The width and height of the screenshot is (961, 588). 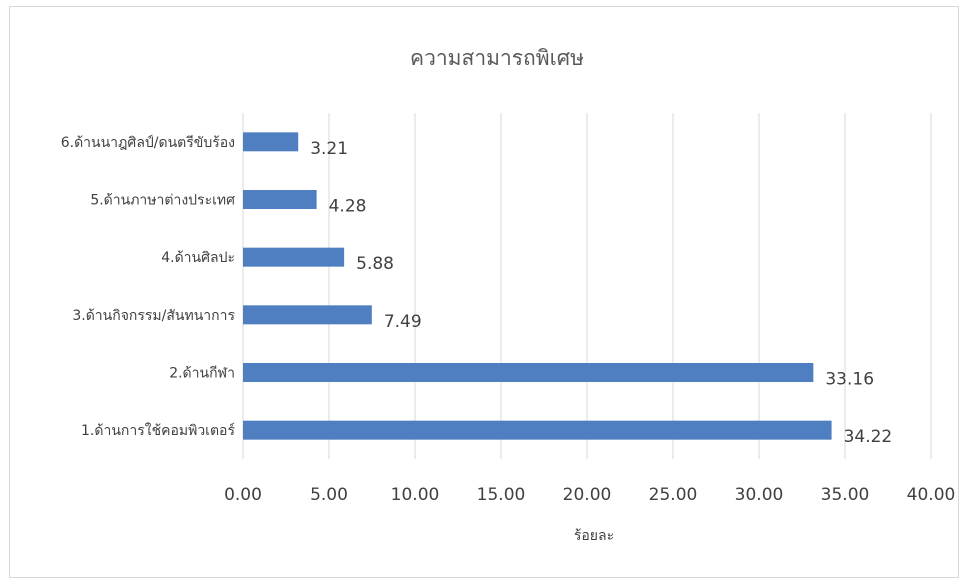 What do you see at coordinates (329, 495) in the screenshot?
I see `x-tick-label: 5.00` at bounding box center [329, 495].